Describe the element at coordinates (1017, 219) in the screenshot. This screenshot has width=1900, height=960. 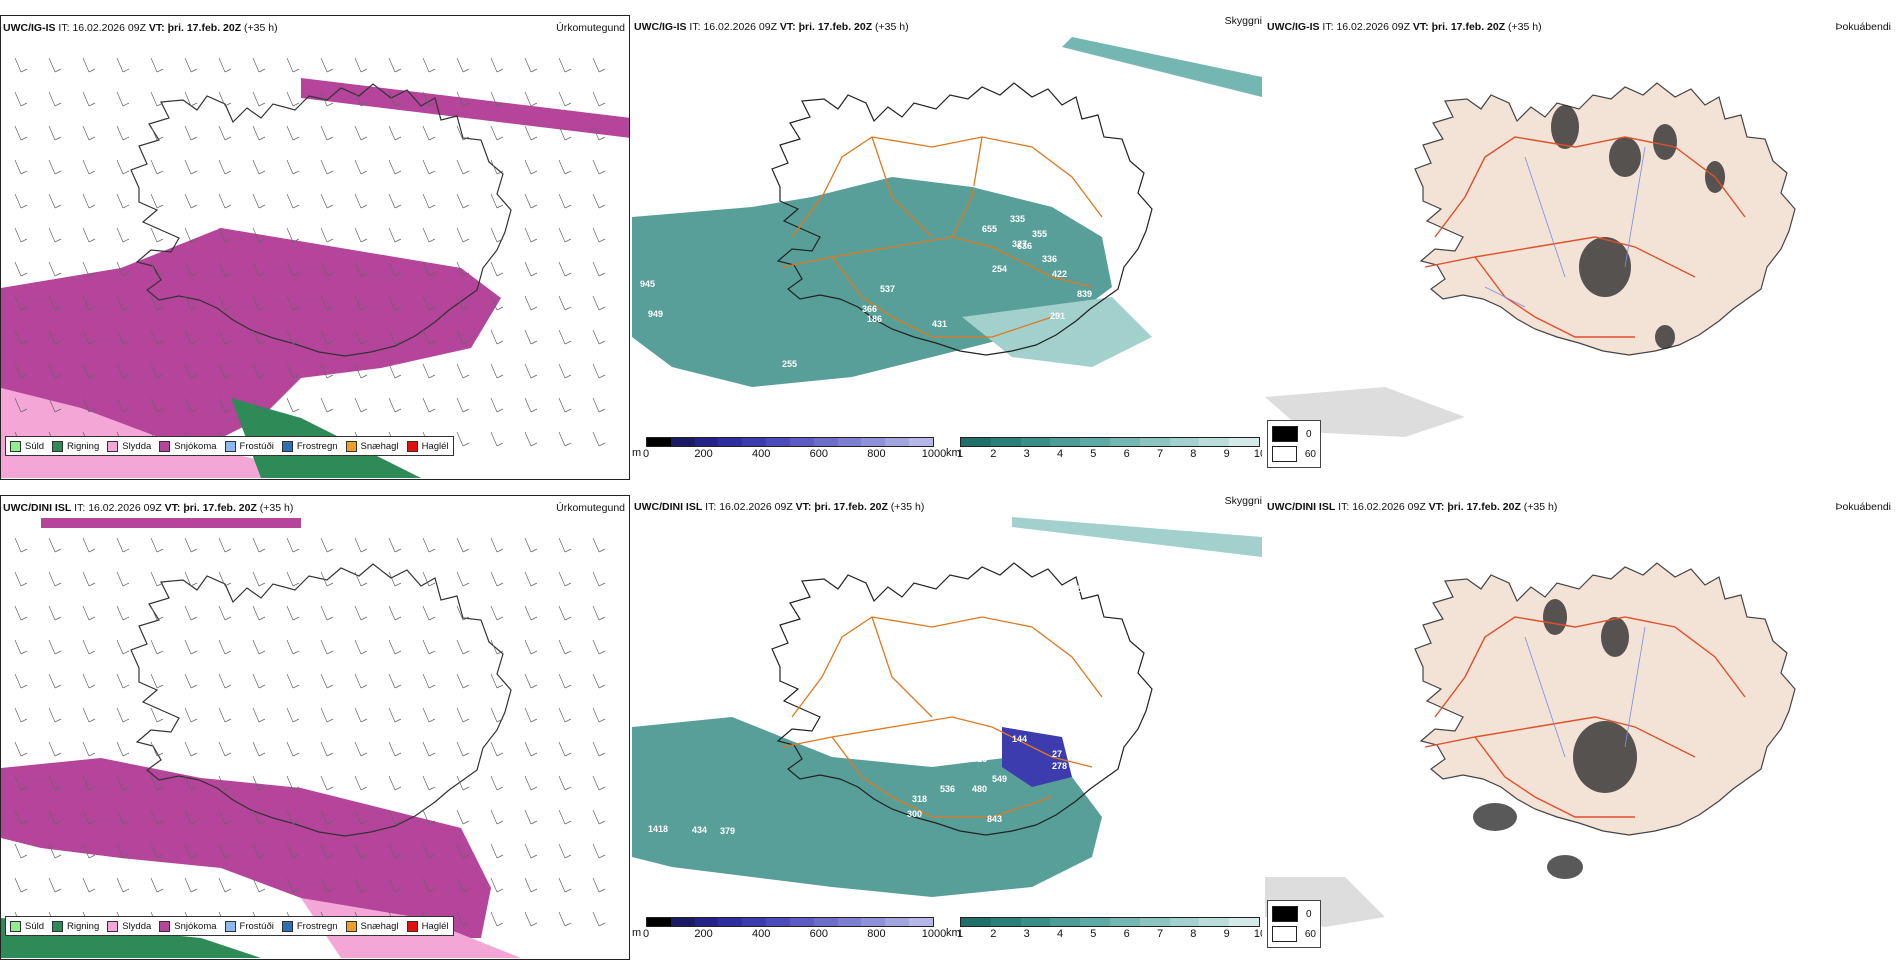
I see `cloud-base-value: 335` at that location.